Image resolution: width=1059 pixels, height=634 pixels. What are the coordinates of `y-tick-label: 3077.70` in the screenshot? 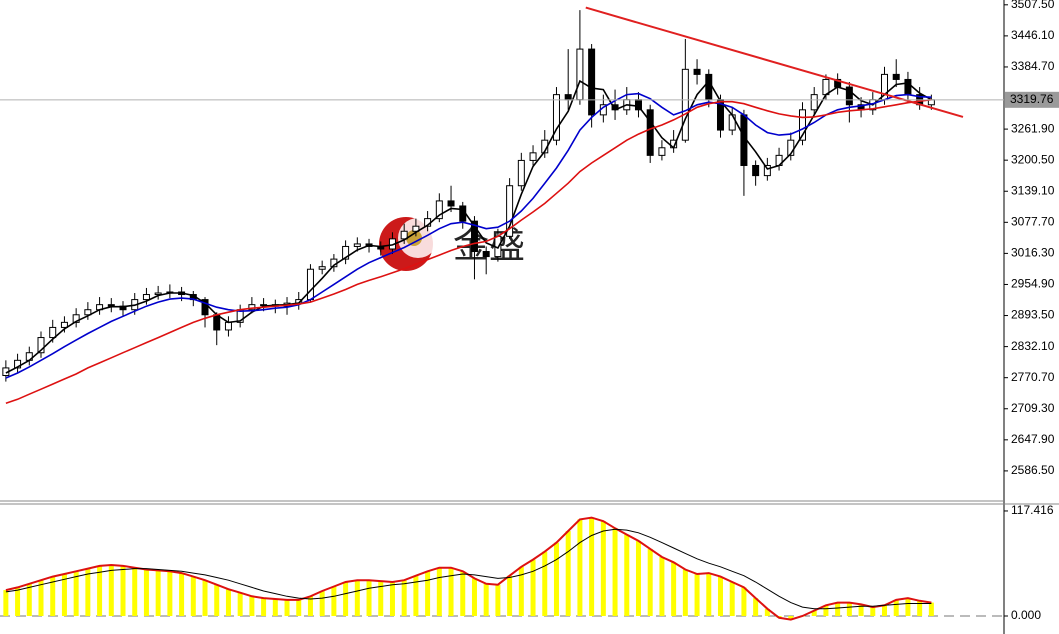 It's located at (1033, 221).